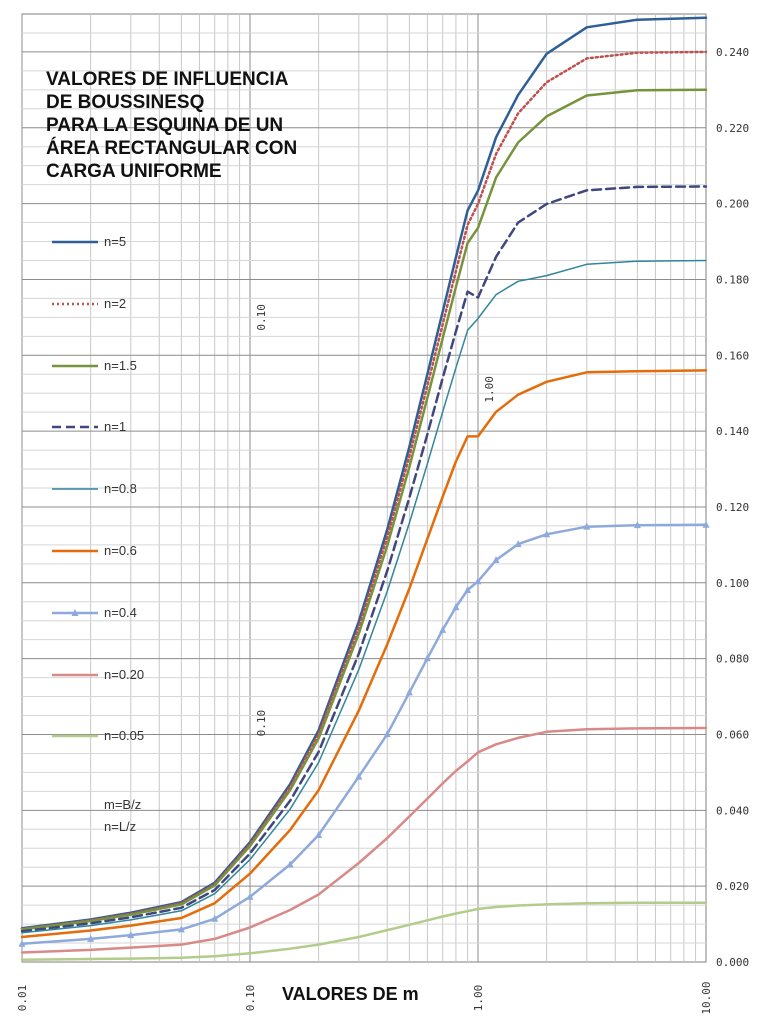 The width and height of the screenshot is (768, 1024). What do you see at coordinates (172, 148) in the screenshot?
I see `title-line-4: ÁREA RECTANGULAR CON` at bounding box center [172, 148].